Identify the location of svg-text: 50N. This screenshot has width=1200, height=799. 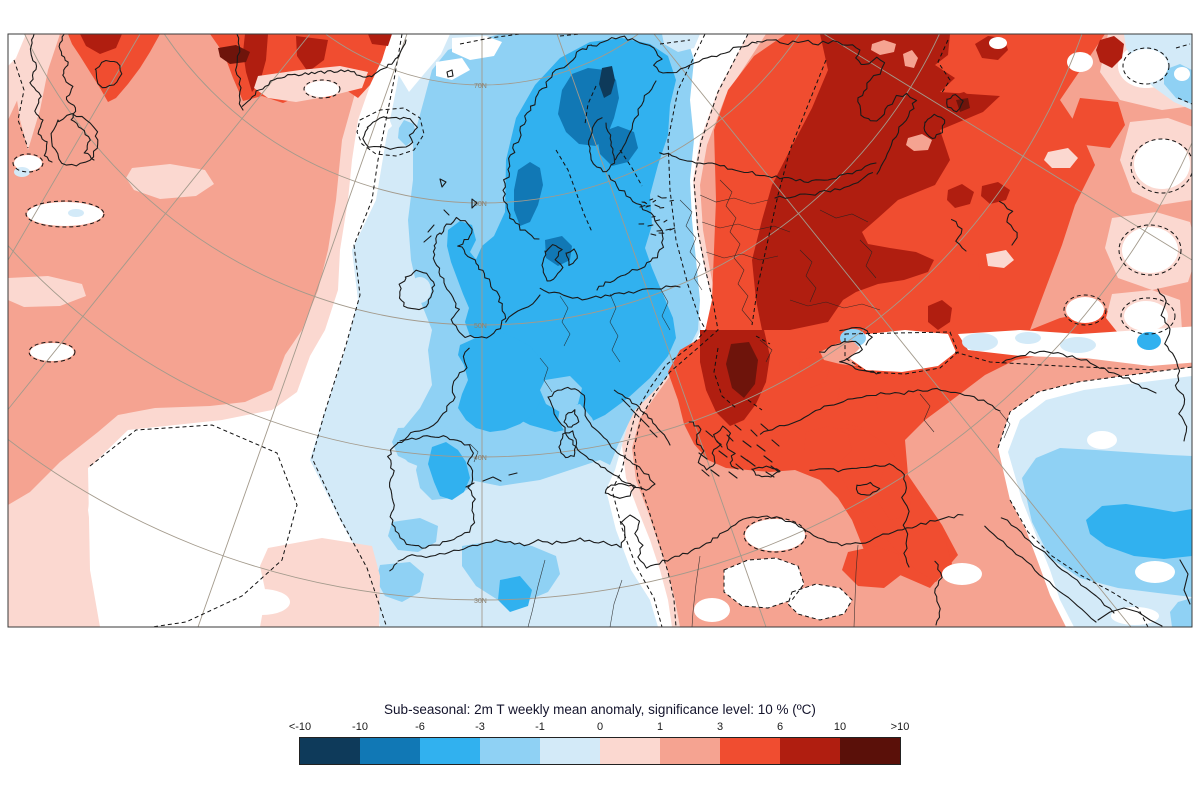
(480, 326).